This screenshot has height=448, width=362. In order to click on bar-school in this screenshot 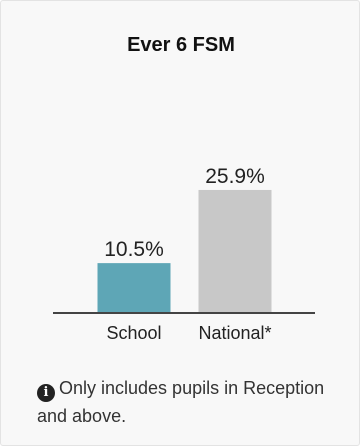, I will do `click(134, 288)`.